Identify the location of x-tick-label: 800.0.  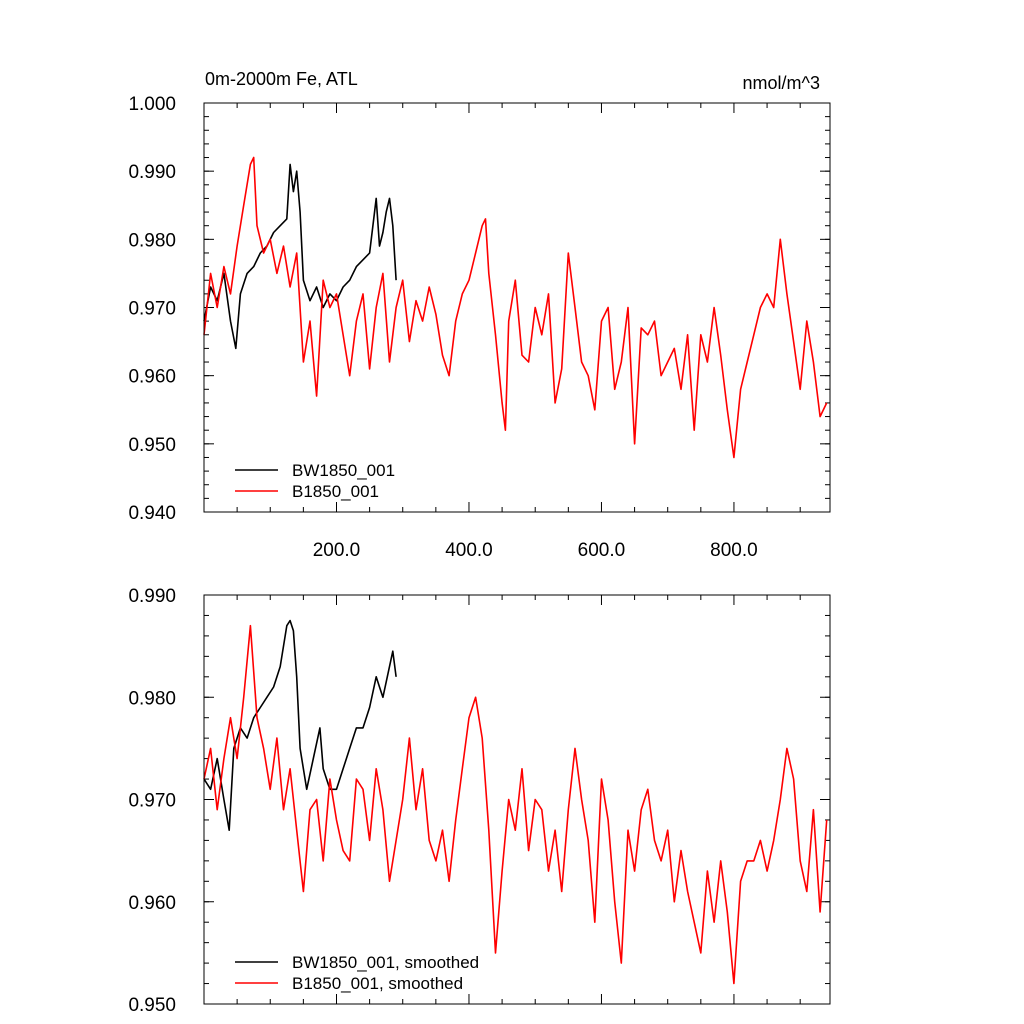
(734, 550).